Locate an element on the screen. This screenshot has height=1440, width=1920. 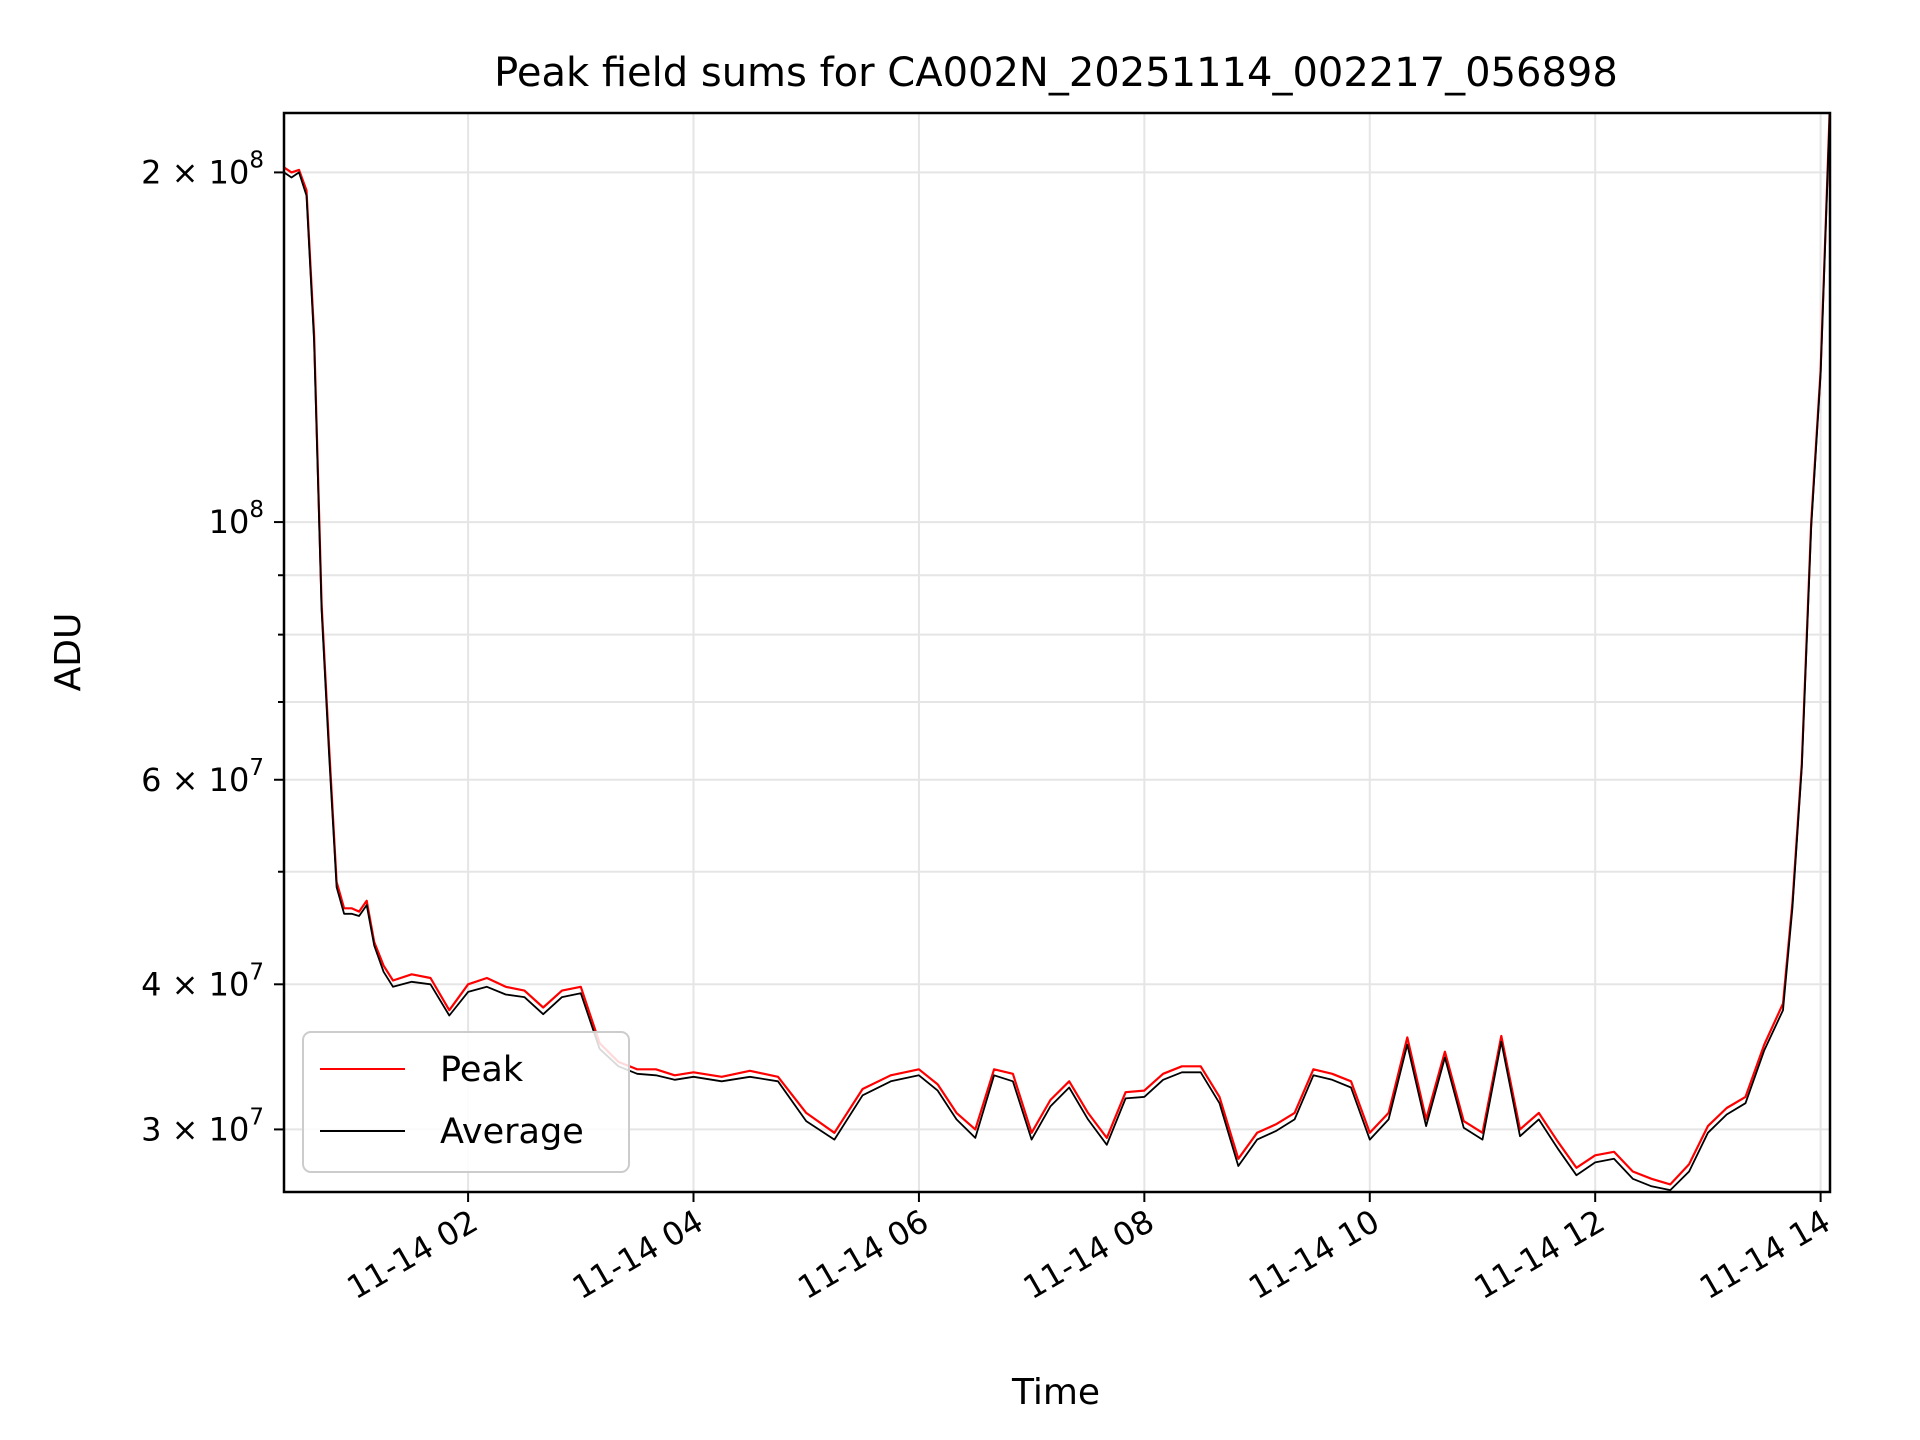
y-tick-label: 3 × 107 is located at coordinates (202, 1126).